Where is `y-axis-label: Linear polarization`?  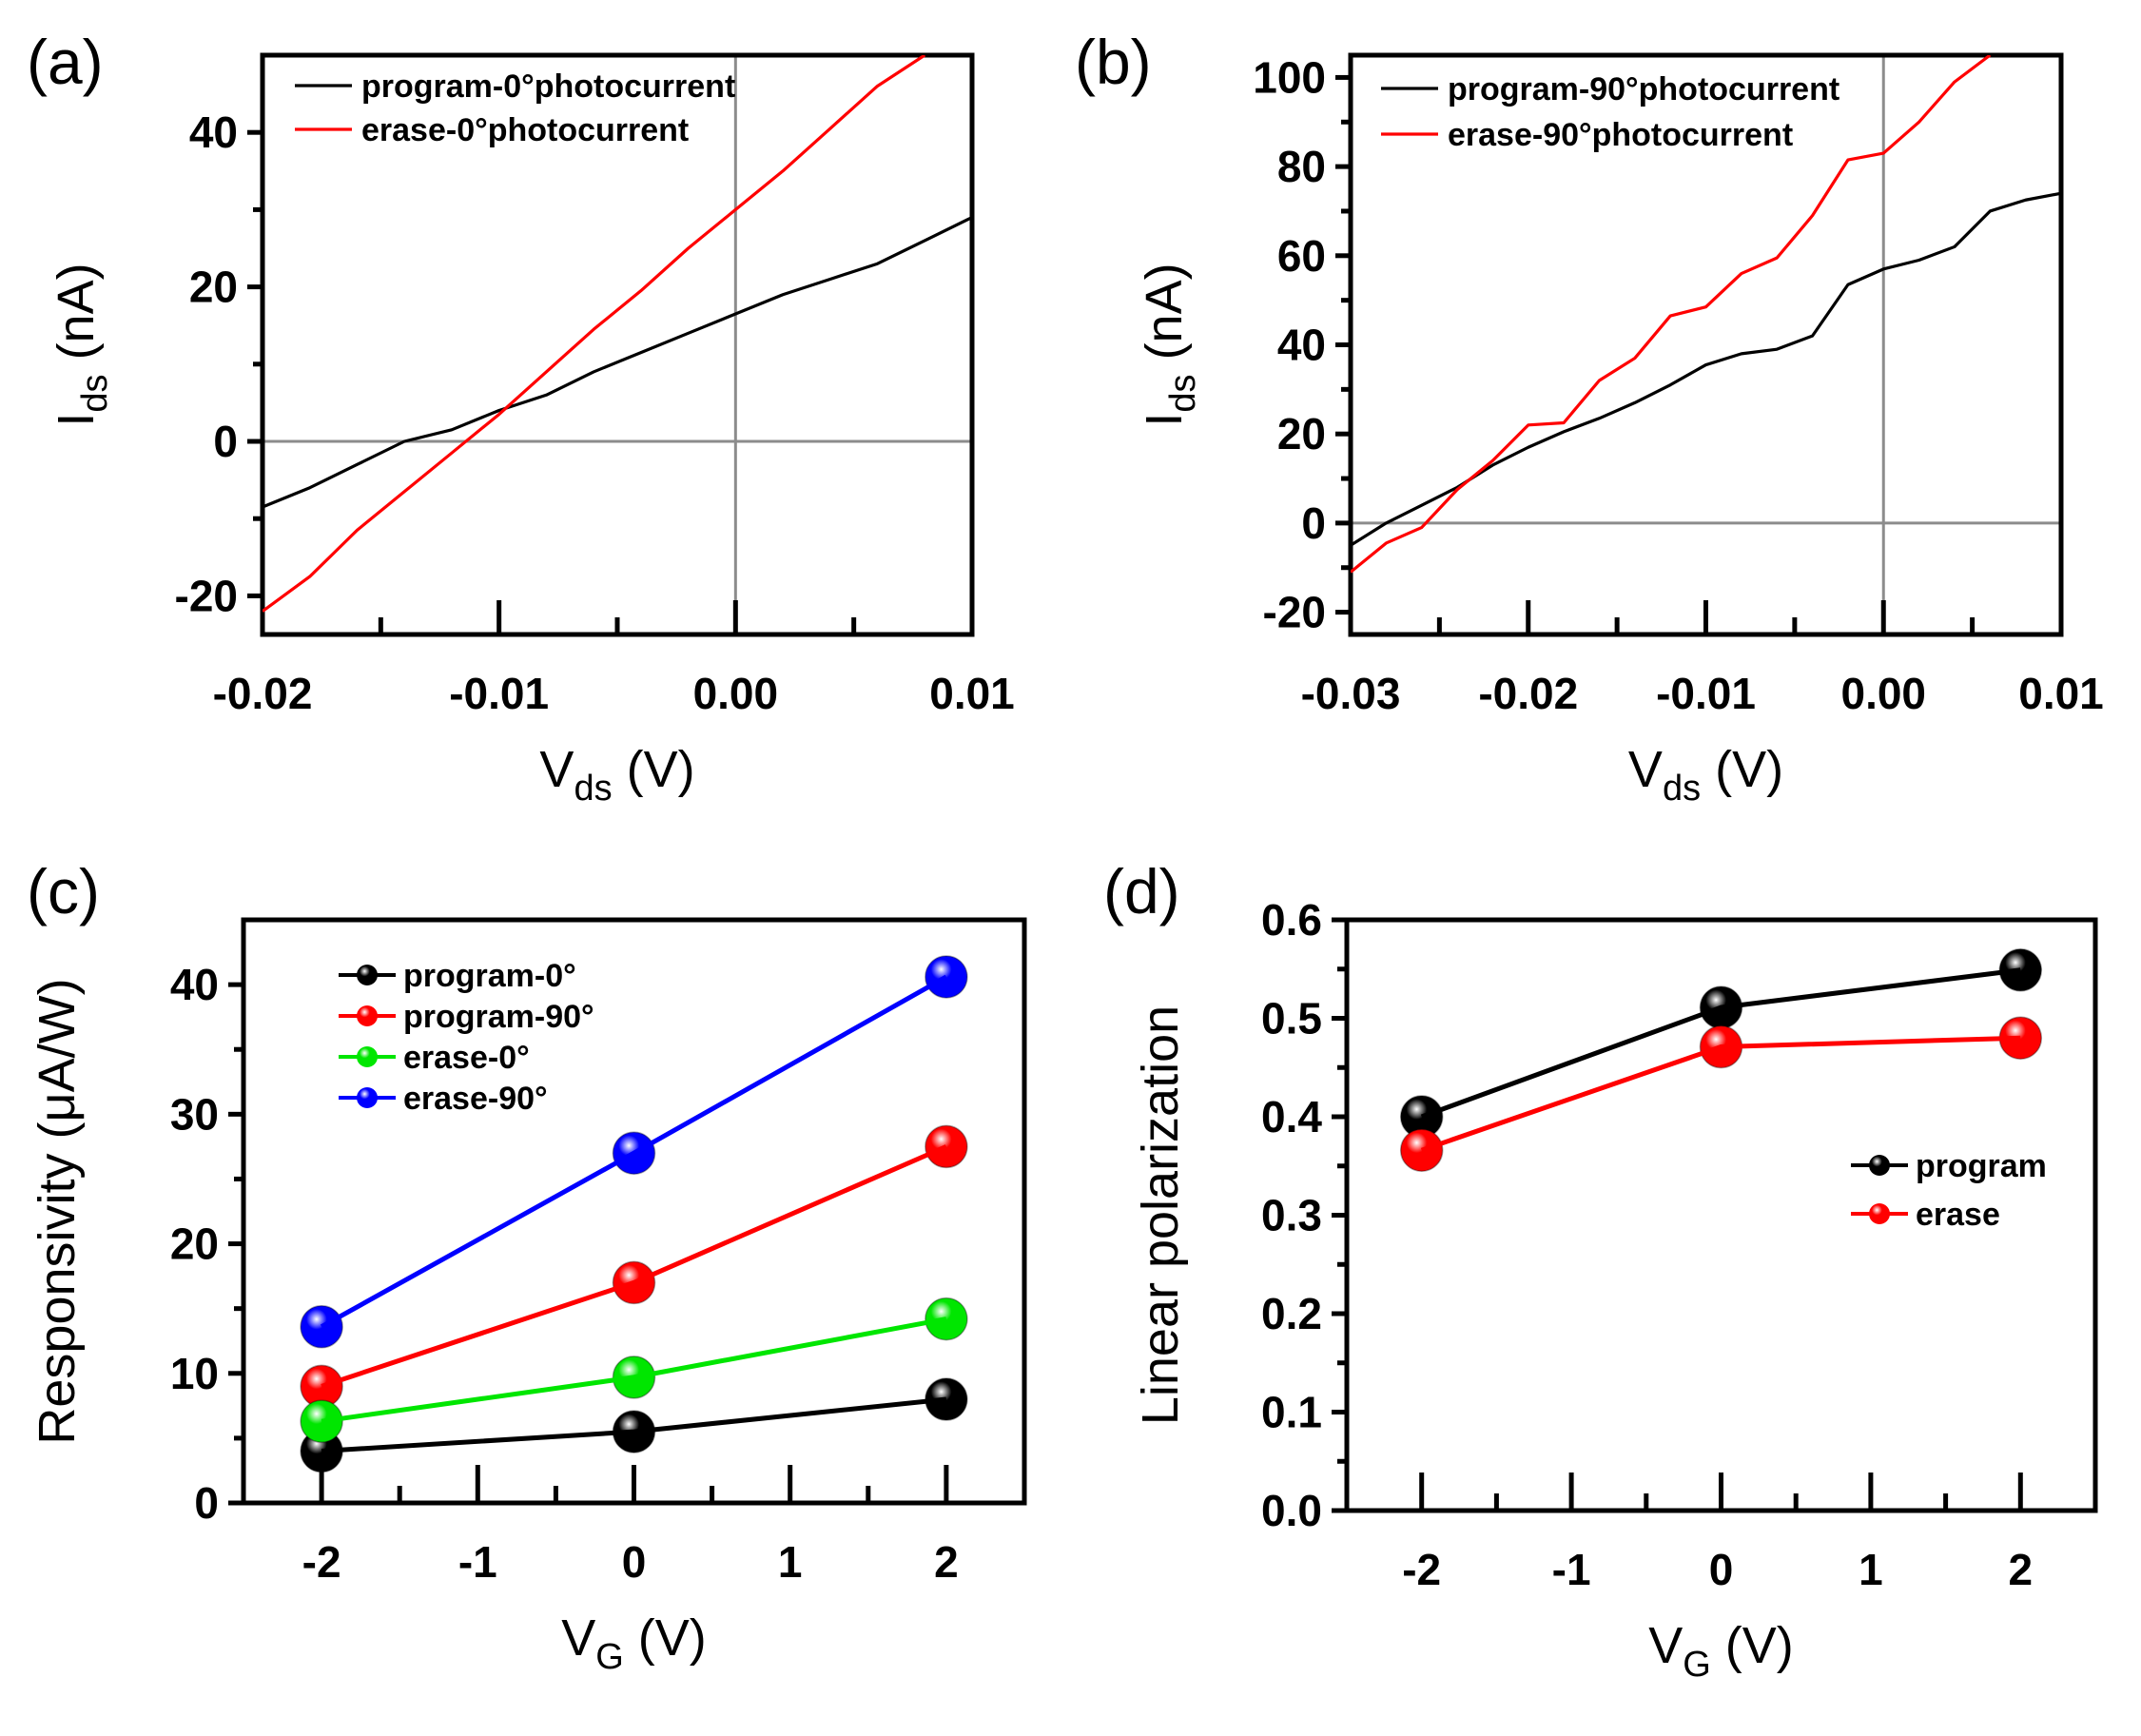
y-axis-label: Linear polarization is located at coordinates (1160, 1215).